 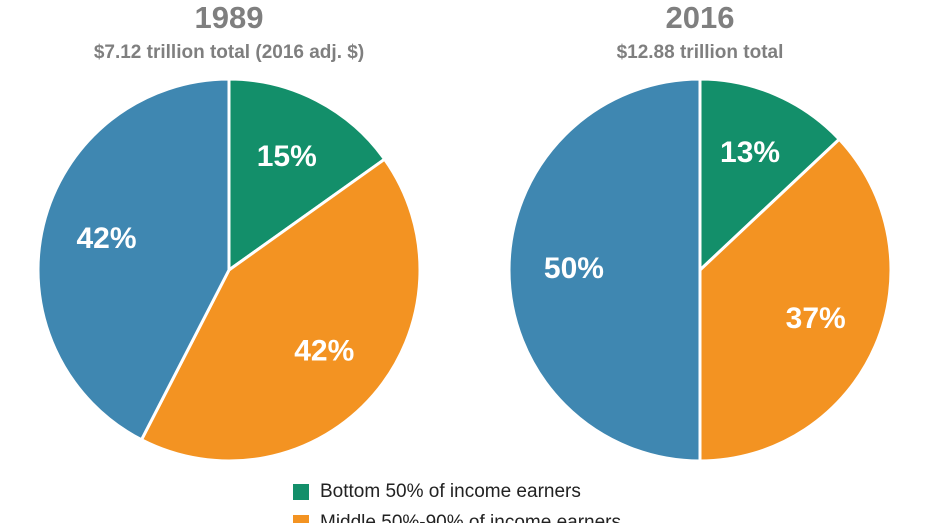 I want to click on legend-label: Bottom 50% of income earners, so click(x=450, y=491).